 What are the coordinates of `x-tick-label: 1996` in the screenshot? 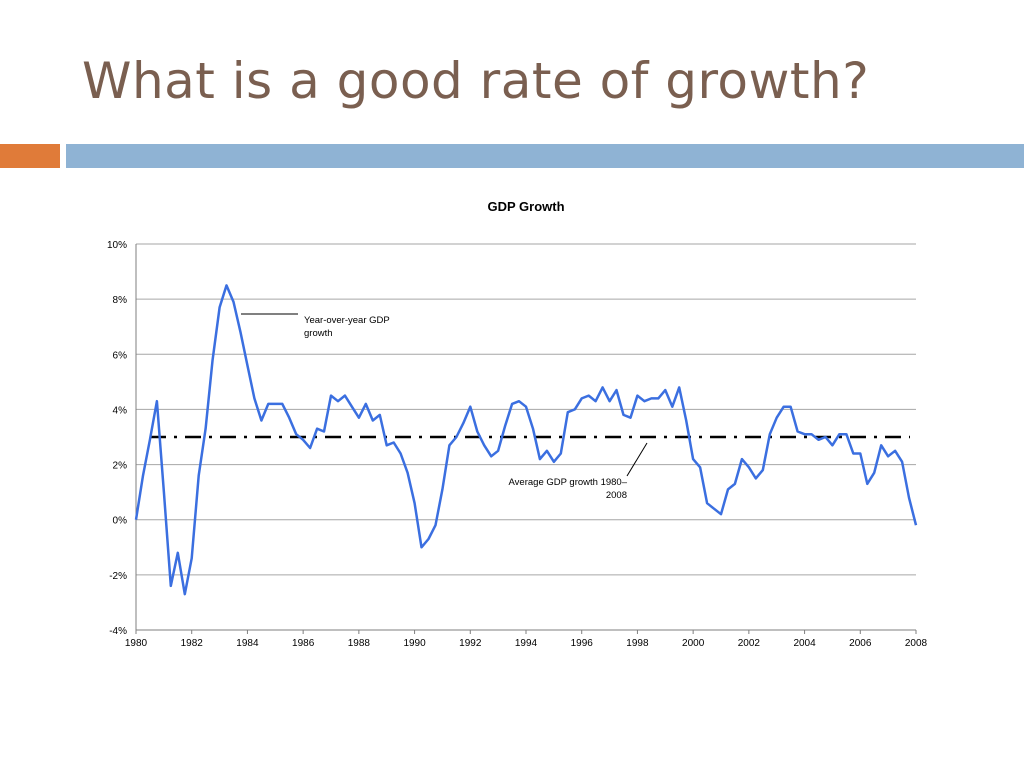 It's located at (582, 643).